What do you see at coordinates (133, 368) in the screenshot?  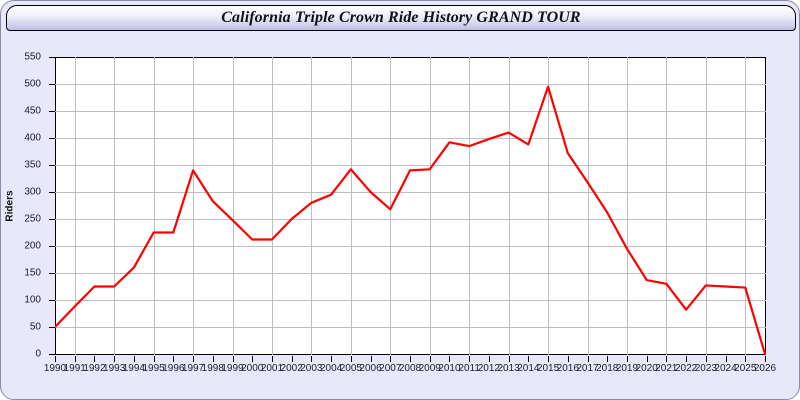 I see `x-axis-tick-label: 1994` at bounding box center [133, 368].